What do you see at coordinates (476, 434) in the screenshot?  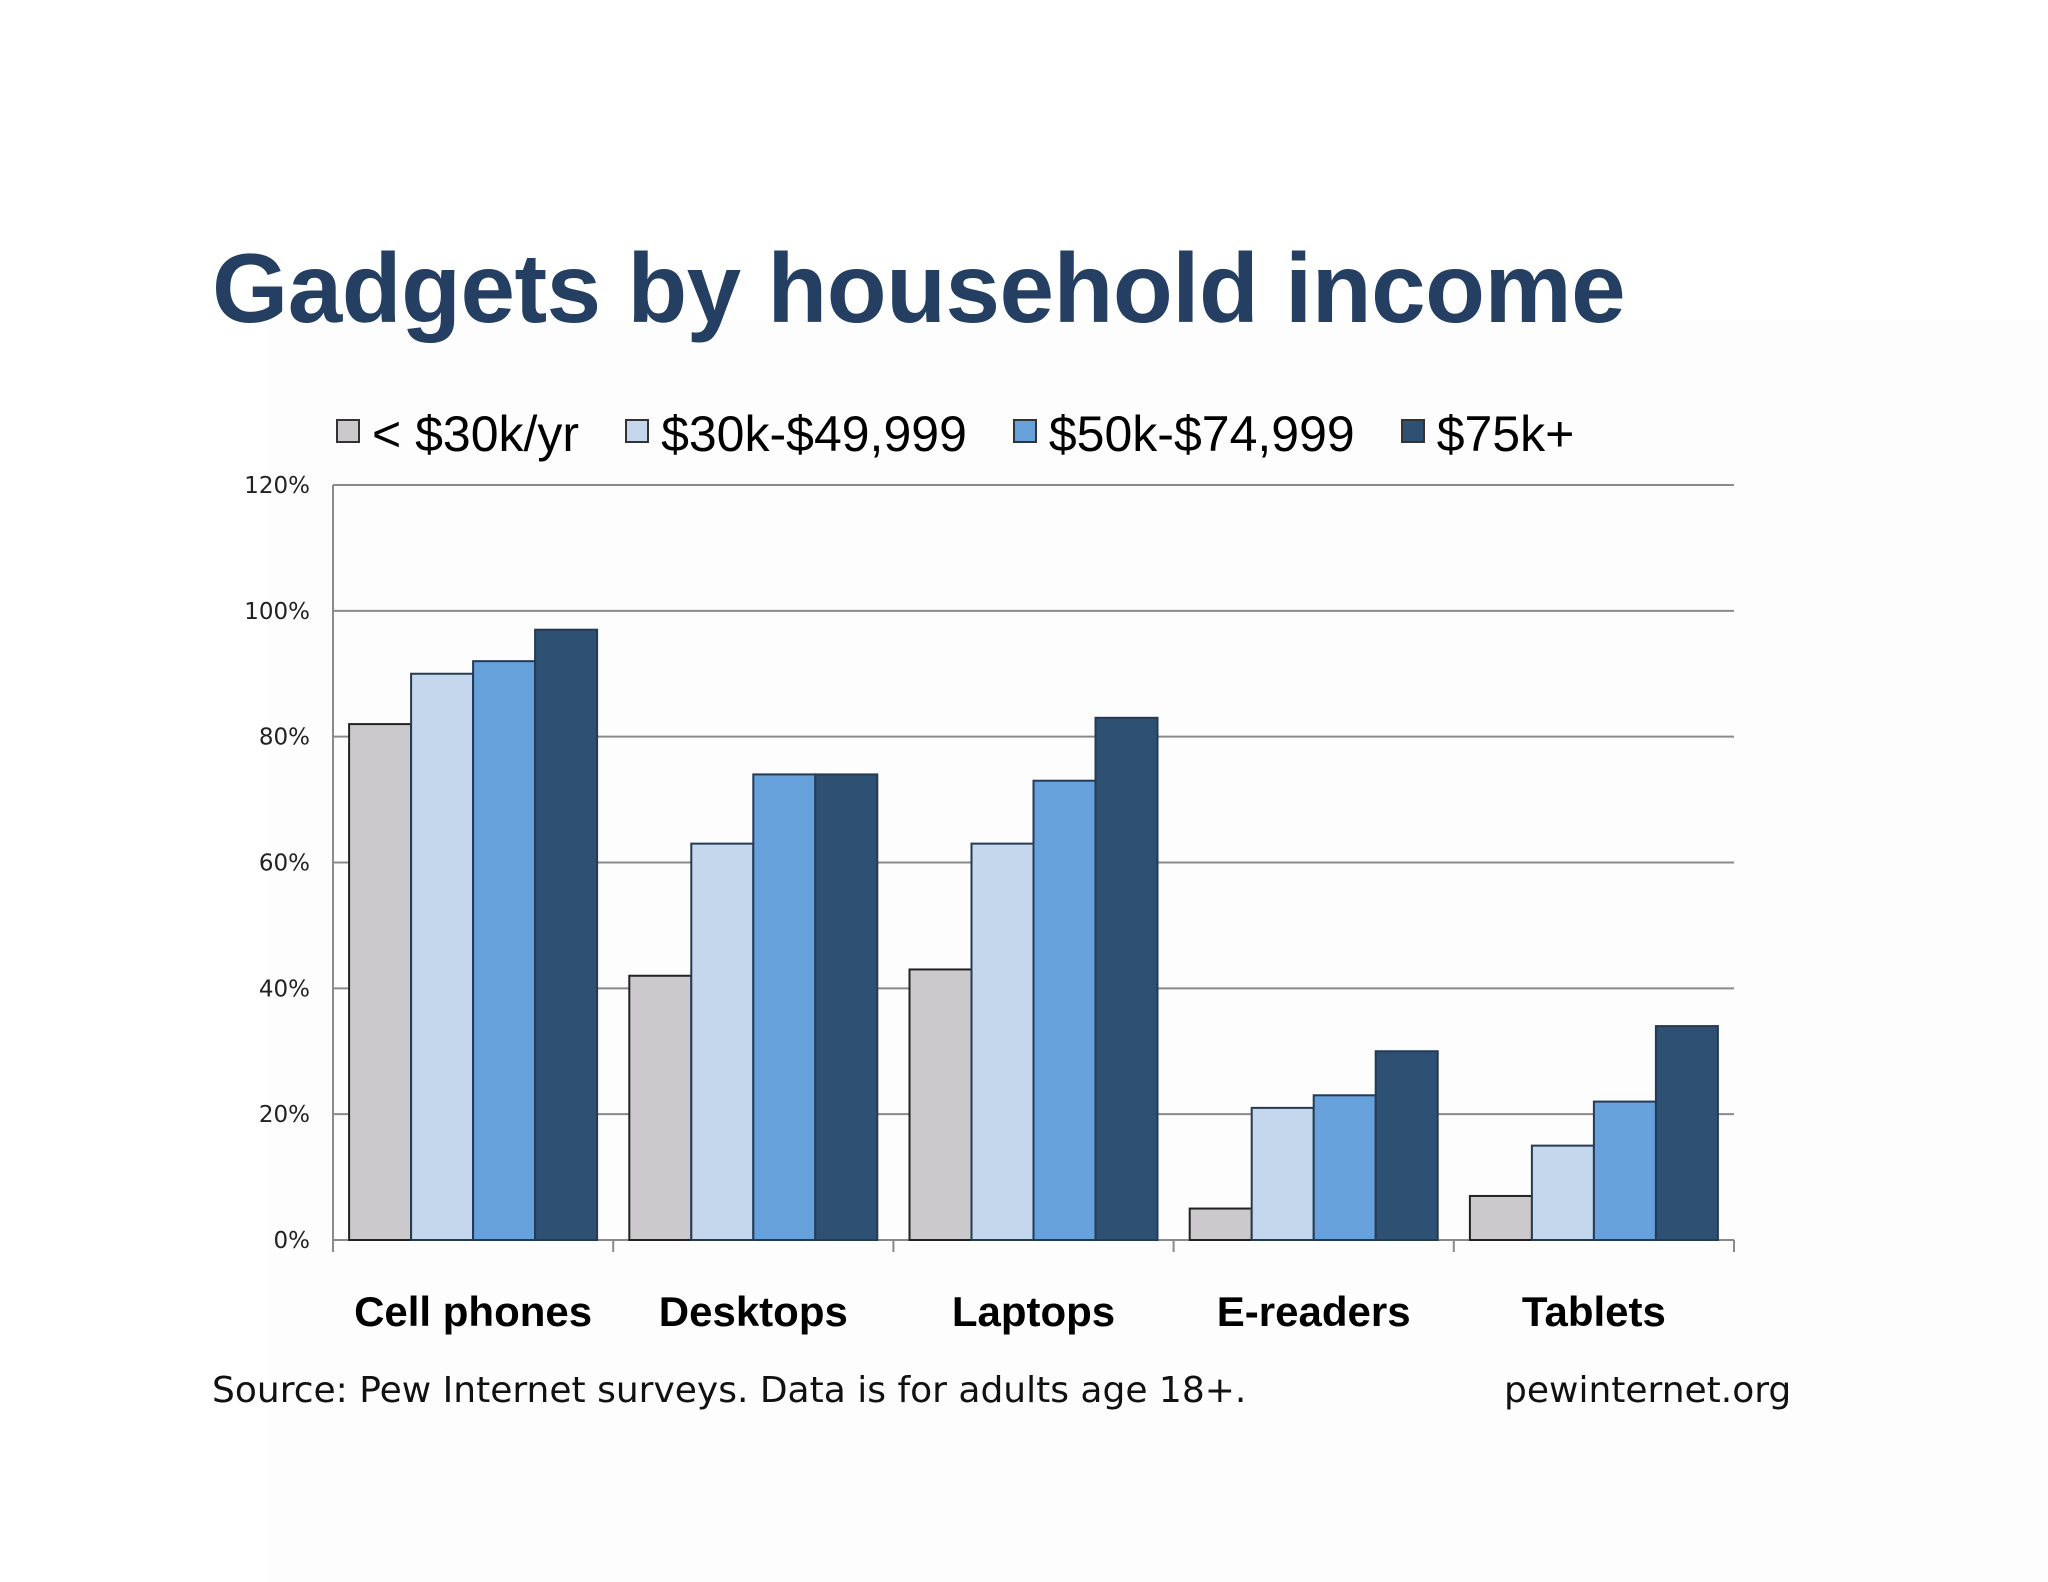 I see `legend-label-1: < $30k/yr` at bounding box center [476, 434].